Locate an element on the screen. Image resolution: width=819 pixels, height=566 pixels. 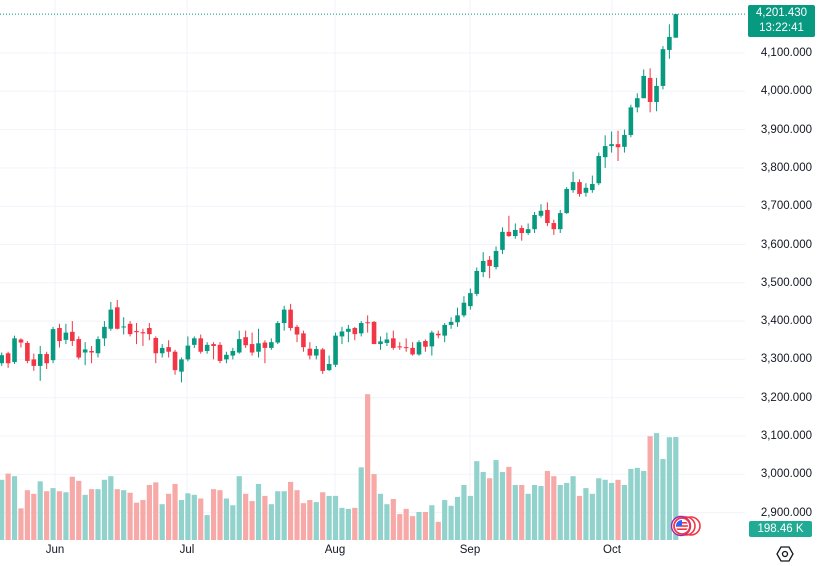
settings-icon is located at coordinates (785, 554).